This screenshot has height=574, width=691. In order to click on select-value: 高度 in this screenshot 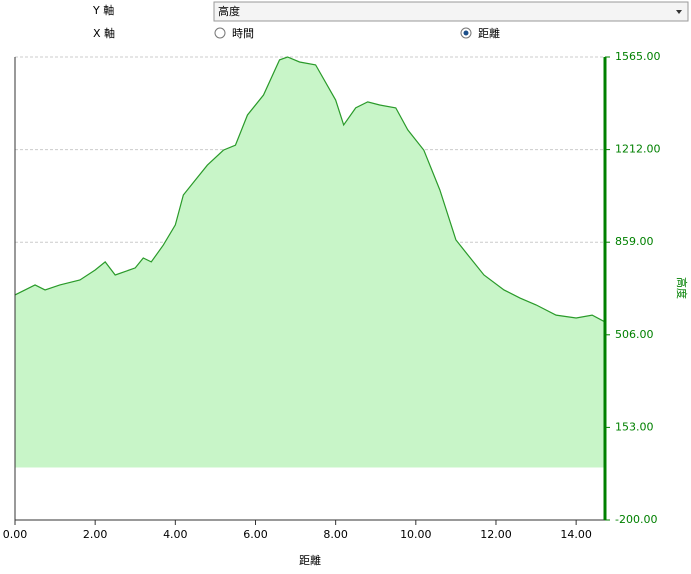, I will do `click(229, 11)`.